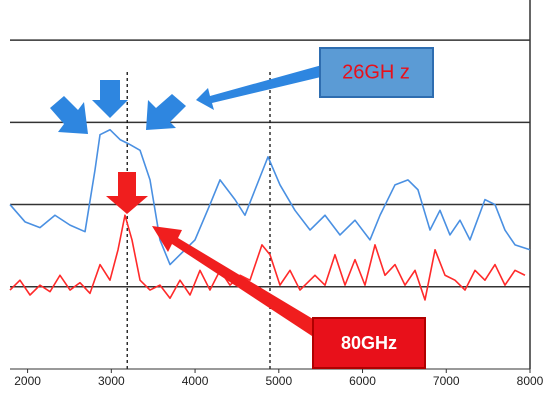 The image size is (556, 400). What do you see at coordinates (69, 115) in the screenshot?
I see `arrow-diagonal-left` at bounding box center [69, 115].